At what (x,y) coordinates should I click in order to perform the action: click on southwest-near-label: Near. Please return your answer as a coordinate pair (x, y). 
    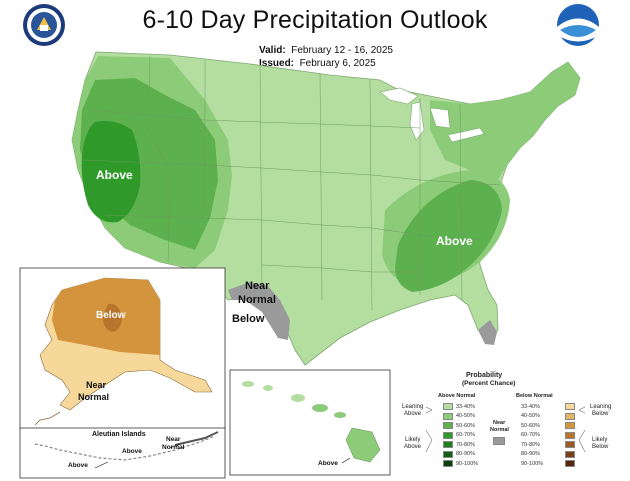
    Looking at the image, I should click on (257, 286).